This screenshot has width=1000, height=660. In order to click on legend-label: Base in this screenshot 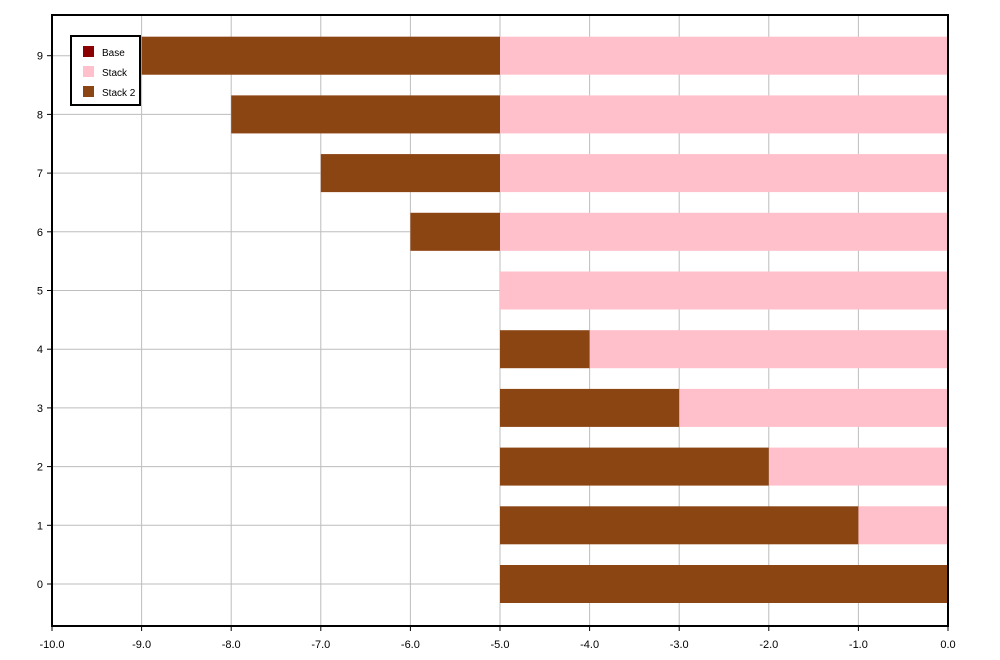, I will do `click(113, 53)`.